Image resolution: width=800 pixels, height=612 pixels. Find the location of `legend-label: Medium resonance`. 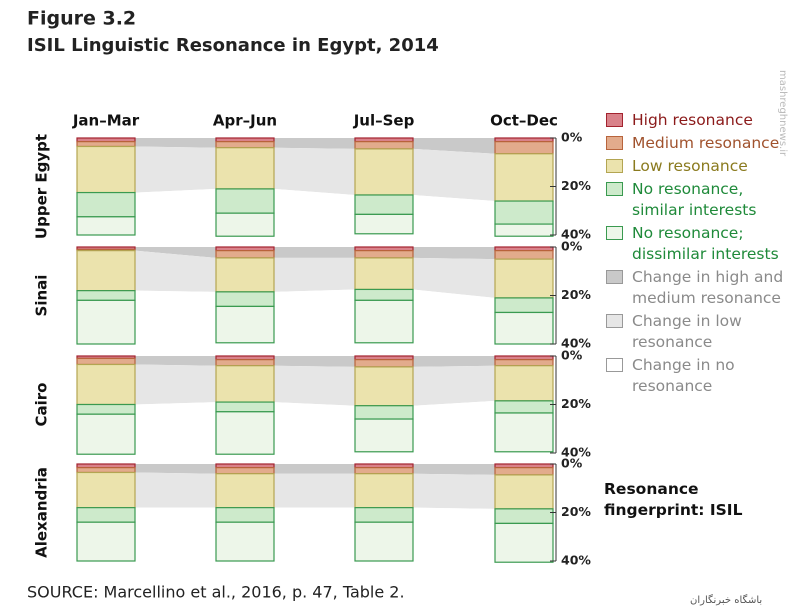

legend-label: Medium resonance is located at coordinates (706, 143).